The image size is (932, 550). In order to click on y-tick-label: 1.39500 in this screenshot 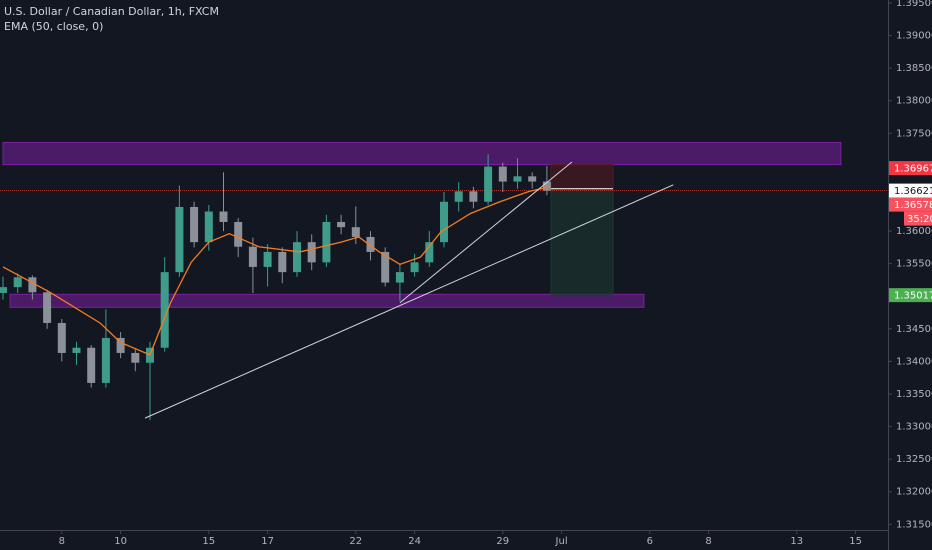, I will do `click(914, 4)`.